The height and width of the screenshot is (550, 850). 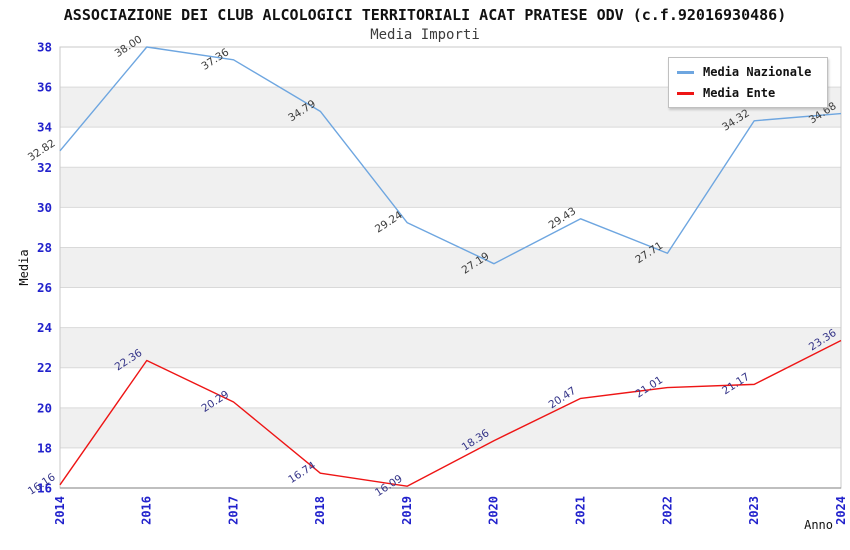 I want to click on legend-item-media-ente: Media Ente, so click(x=748, y=93).